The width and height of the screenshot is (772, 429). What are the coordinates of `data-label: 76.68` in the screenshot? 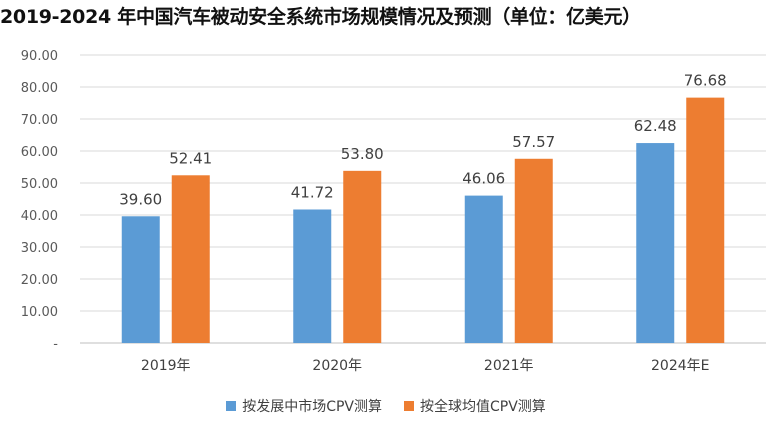 It's located at (705, 81).